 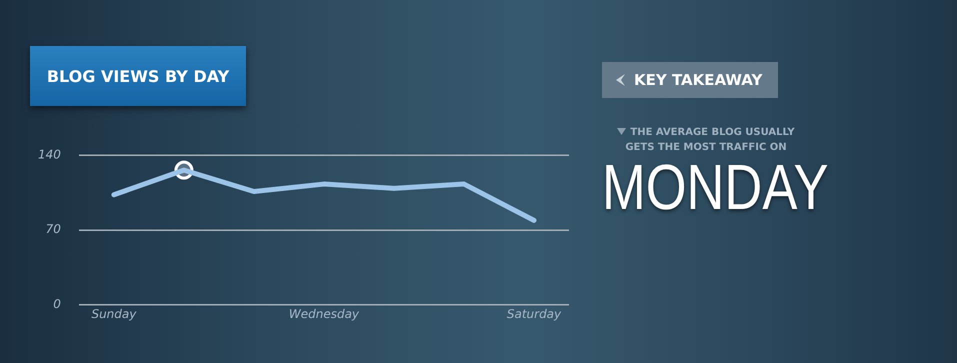 I want to click on y-tick-label: 140, so click(x=50, y=154).